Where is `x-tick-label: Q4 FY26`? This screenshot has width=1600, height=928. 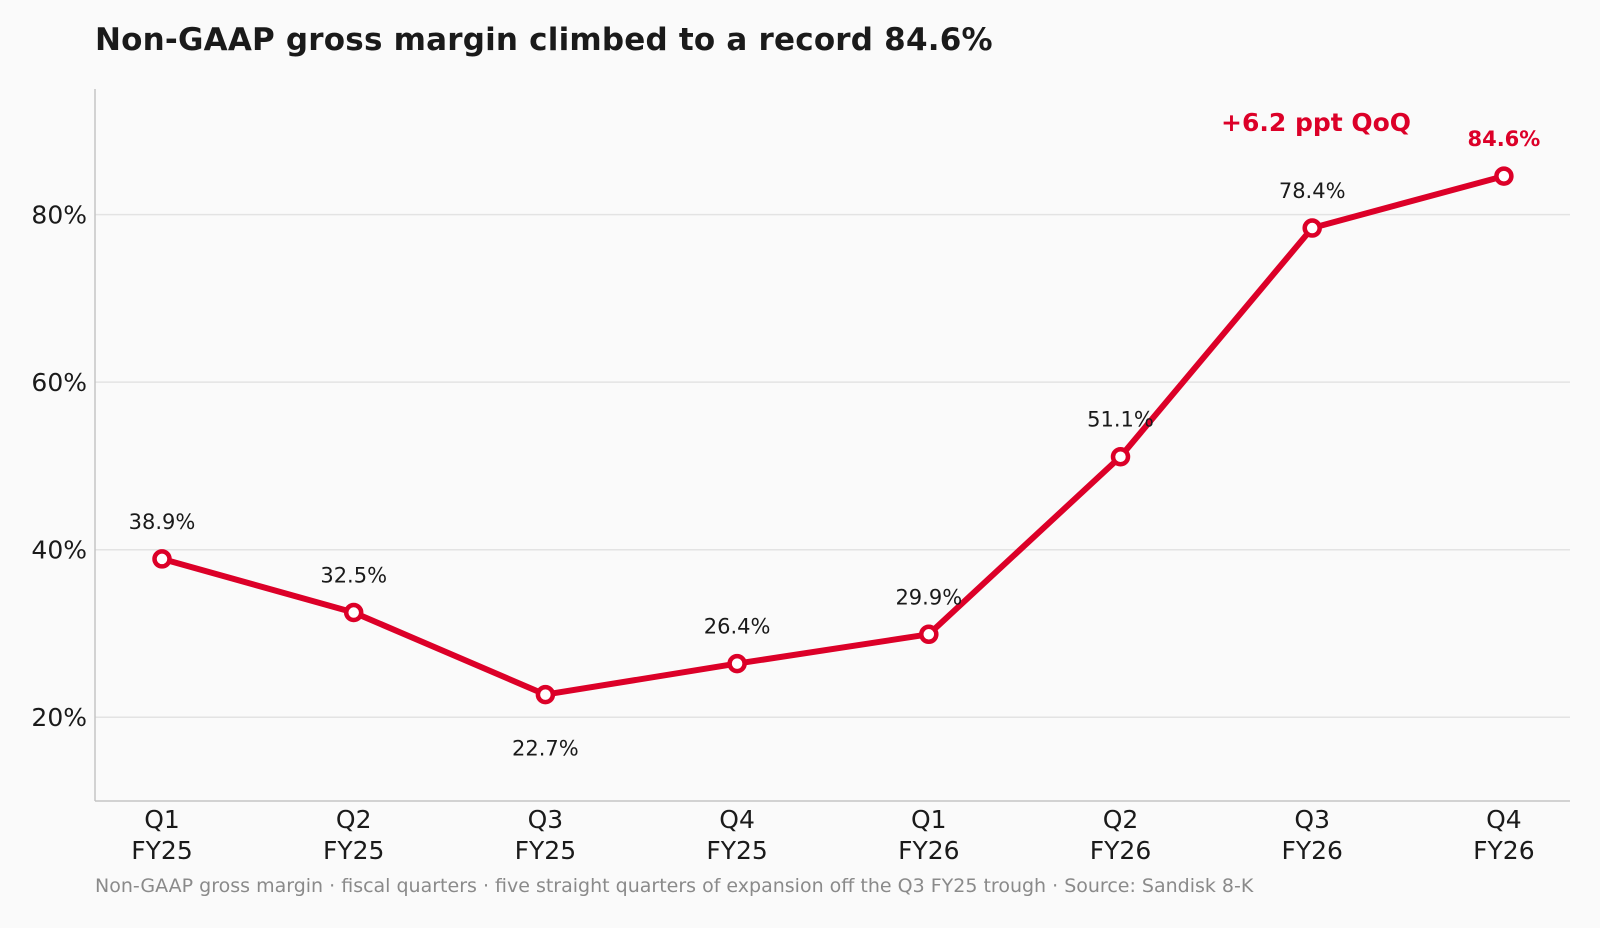 x-tick-label: Q4 FY26 is located at coordinates (1503, 835).